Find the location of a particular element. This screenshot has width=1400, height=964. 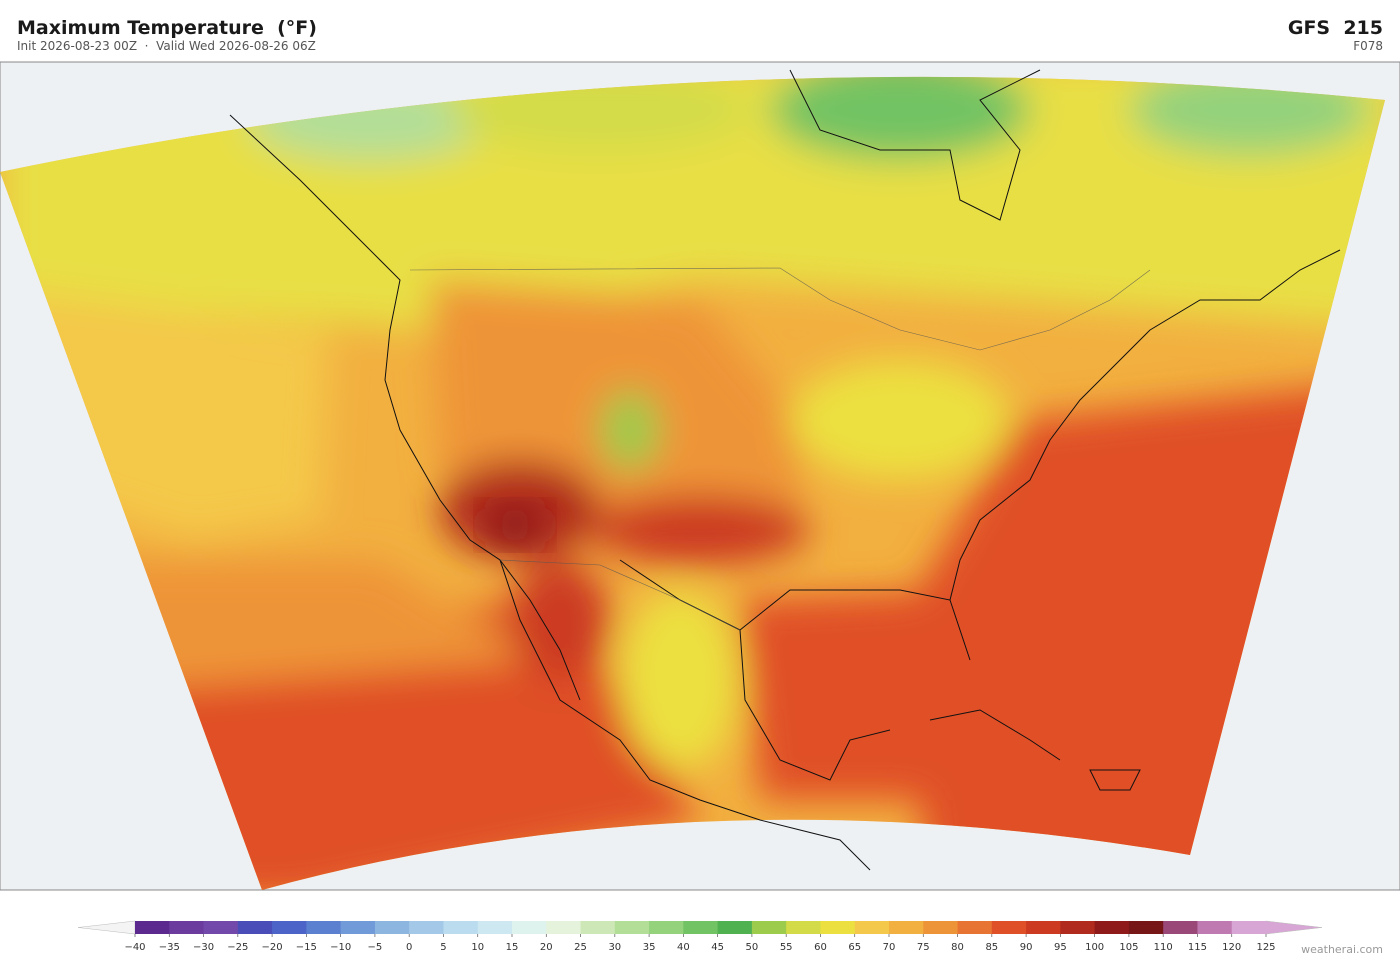

colorbar-tick-label: 85 is located at coordinates (991, 947).